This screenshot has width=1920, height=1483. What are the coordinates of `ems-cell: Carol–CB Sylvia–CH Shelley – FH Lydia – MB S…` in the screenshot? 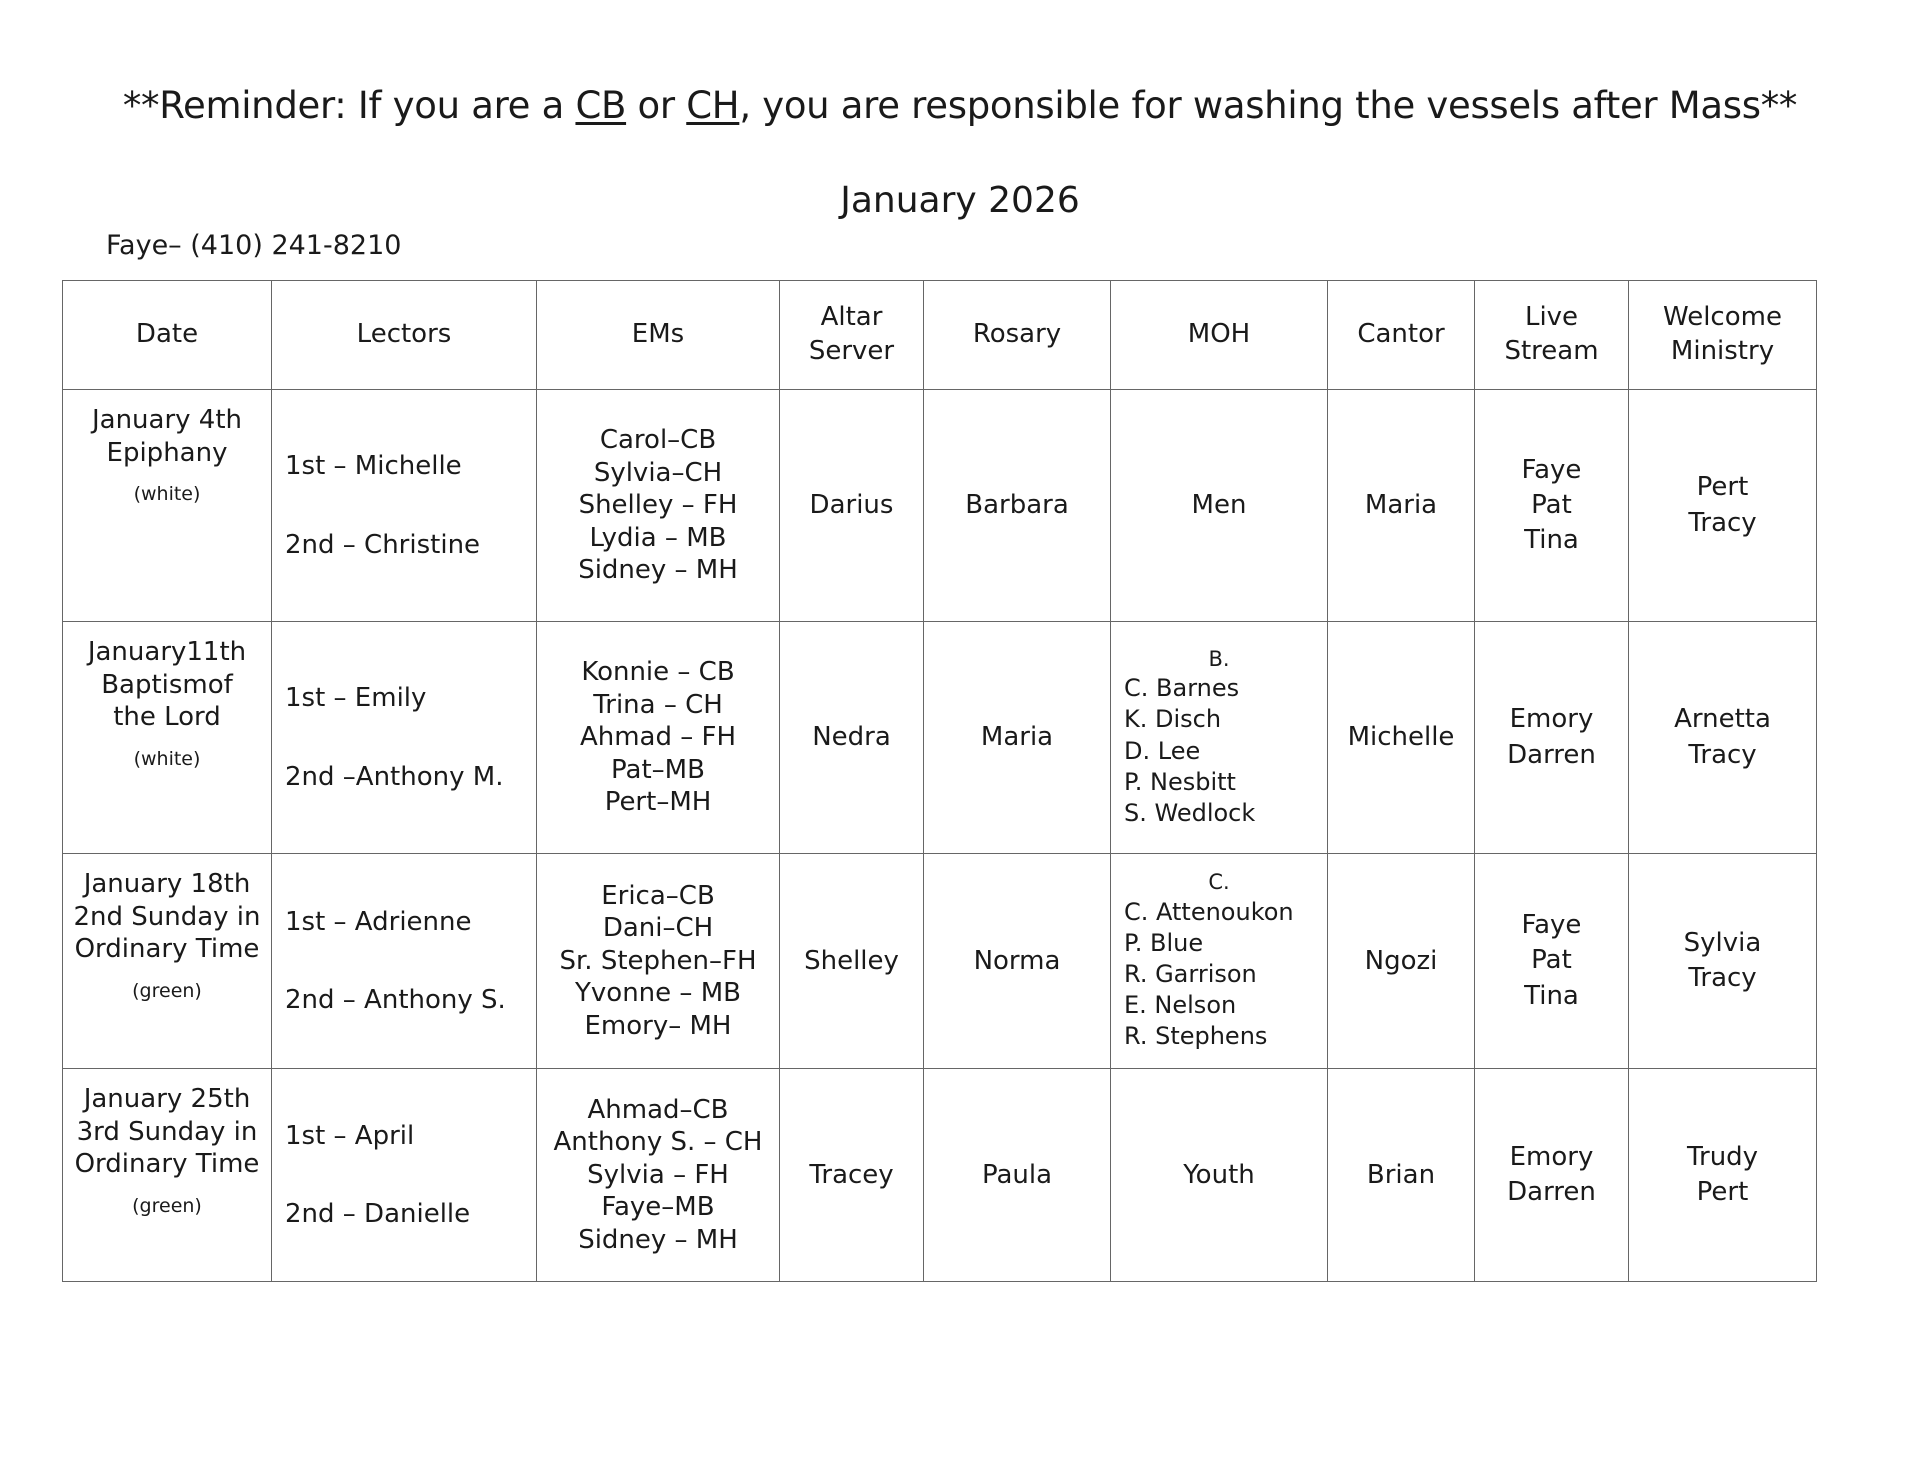 It's located at (658, 505).